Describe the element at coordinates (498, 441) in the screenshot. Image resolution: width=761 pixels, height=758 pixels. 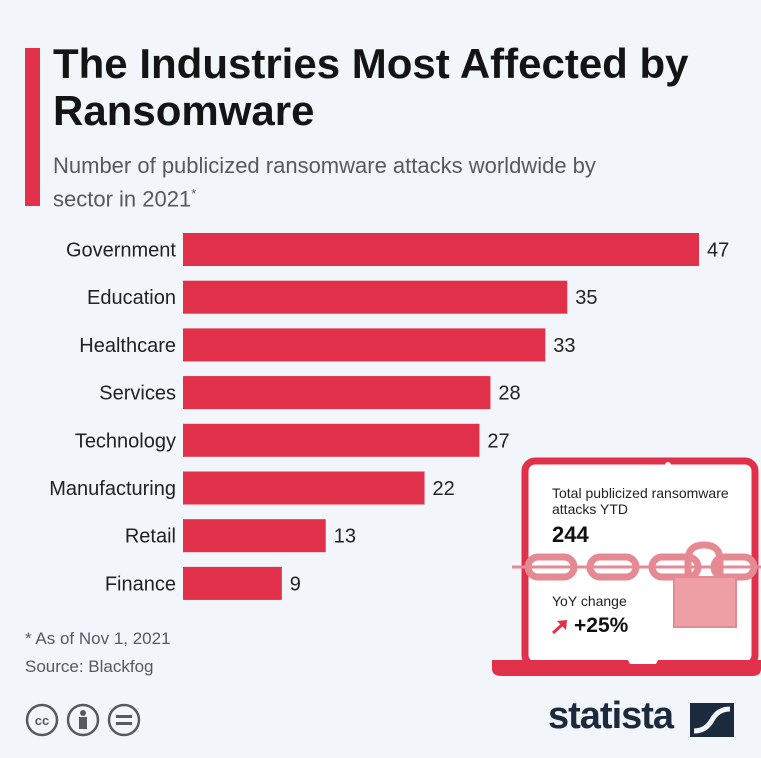
I see `bar-value-label: 27` at that location.